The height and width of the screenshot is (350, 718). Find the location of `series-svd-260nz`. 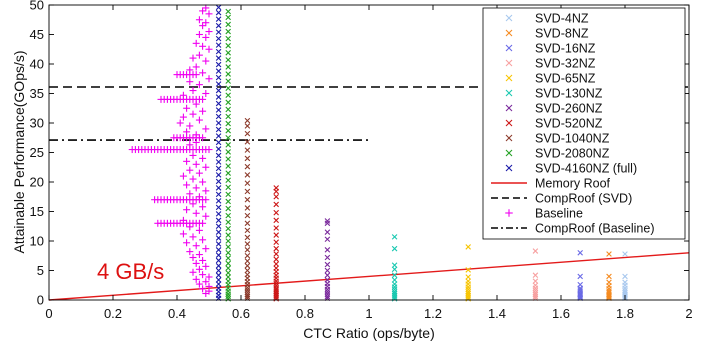

series-svd-260nz is located at coordinates (327, 260).